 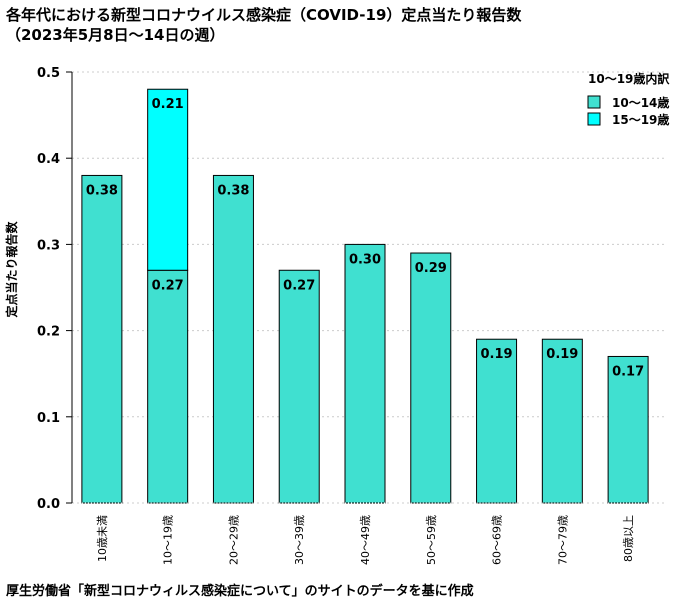 What do you see at coordinates (628, 538) in the screenshot?
I see `x-tick-label: 80歳以上` at bounding box center [628, 538].